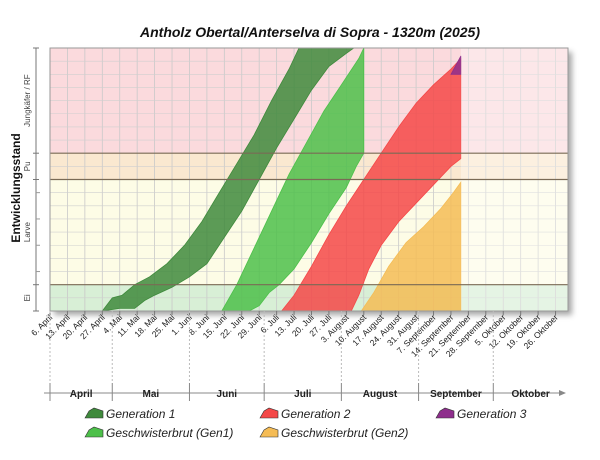 This screenshot has width=600, height=460. What do you see at coordinates (169, 433) in the screenshot?
I see `legend-label: Geschwisterbrut (Gen1)` at bounding box center [169, 433].